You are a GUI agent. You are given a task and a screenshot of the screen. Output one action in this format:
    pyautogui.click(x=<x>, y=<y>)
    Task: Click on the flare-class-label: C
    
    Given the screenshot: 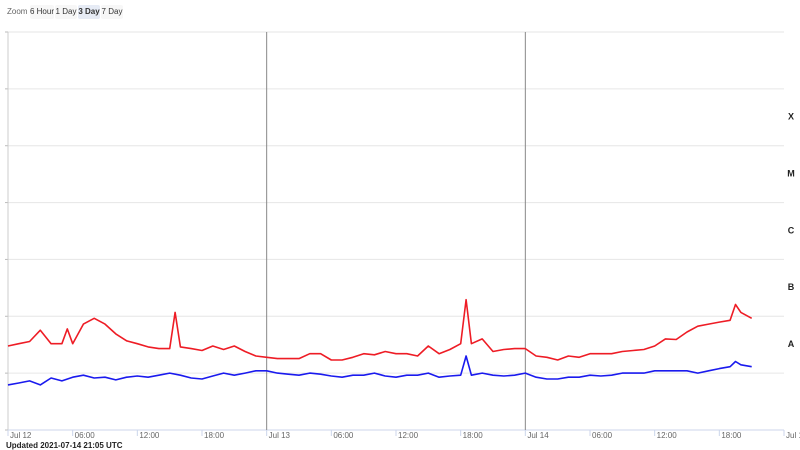 What is the action you would take?
    pyautogui.click(x=791, y=230)
    